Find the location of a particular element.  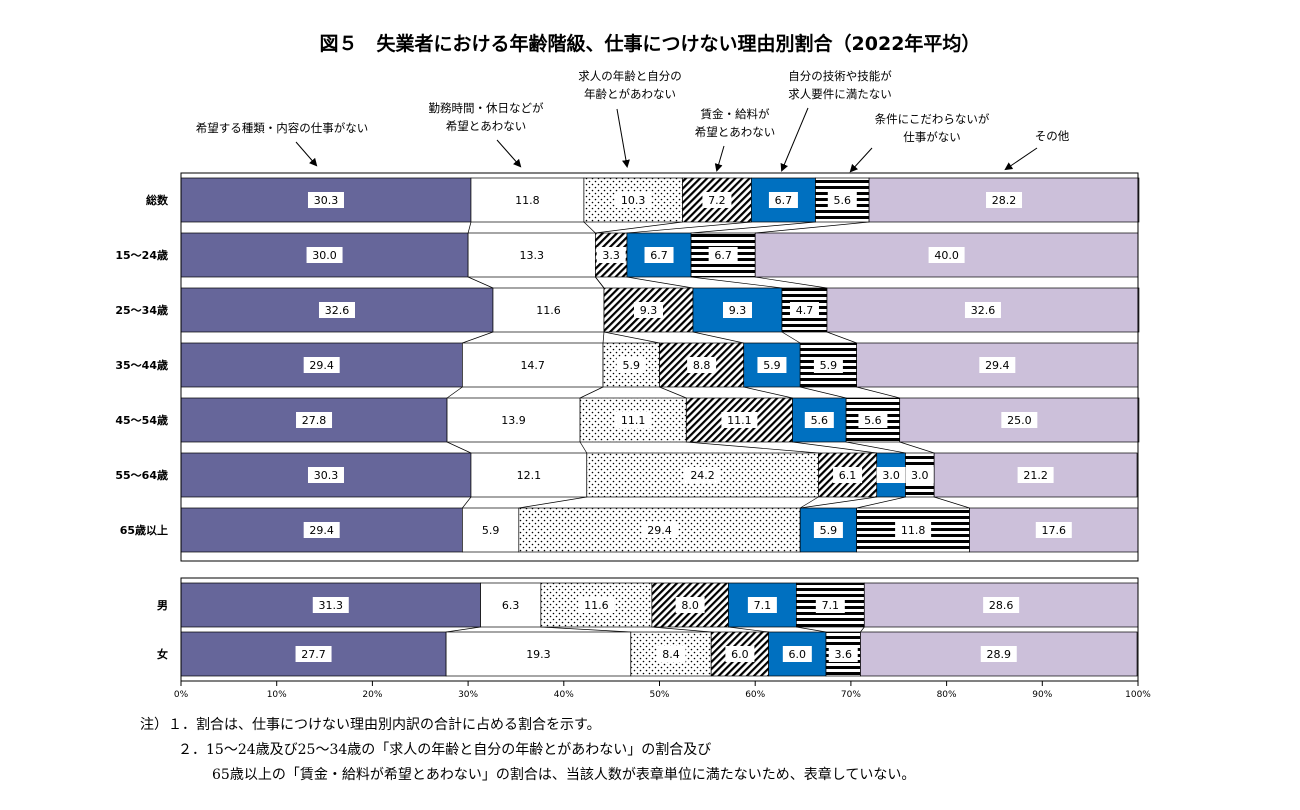

value-label: 27.7 is located at coordinates (313, 654).